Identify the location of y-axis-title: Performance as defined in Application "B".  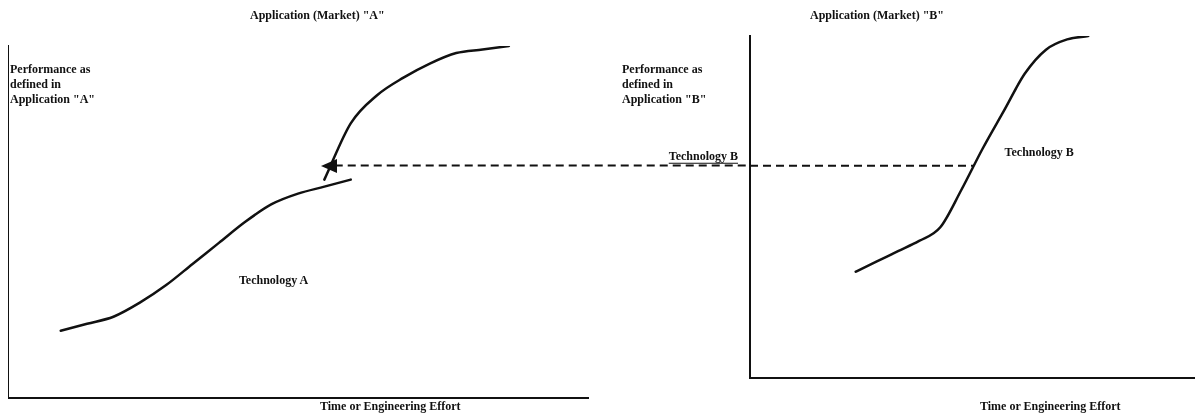
(665, 84).